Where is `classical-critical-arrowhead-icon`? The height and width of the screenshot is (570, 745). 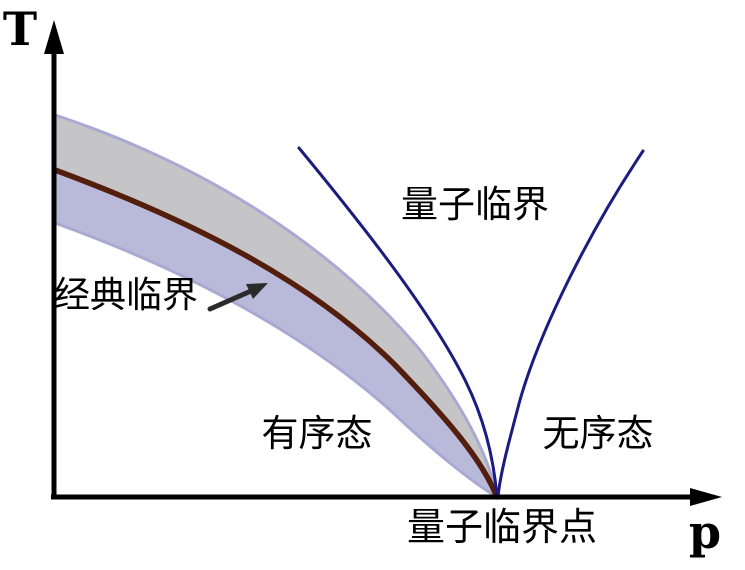 classical-critical-arrowhead-icon is located at coordinates (257, 291).